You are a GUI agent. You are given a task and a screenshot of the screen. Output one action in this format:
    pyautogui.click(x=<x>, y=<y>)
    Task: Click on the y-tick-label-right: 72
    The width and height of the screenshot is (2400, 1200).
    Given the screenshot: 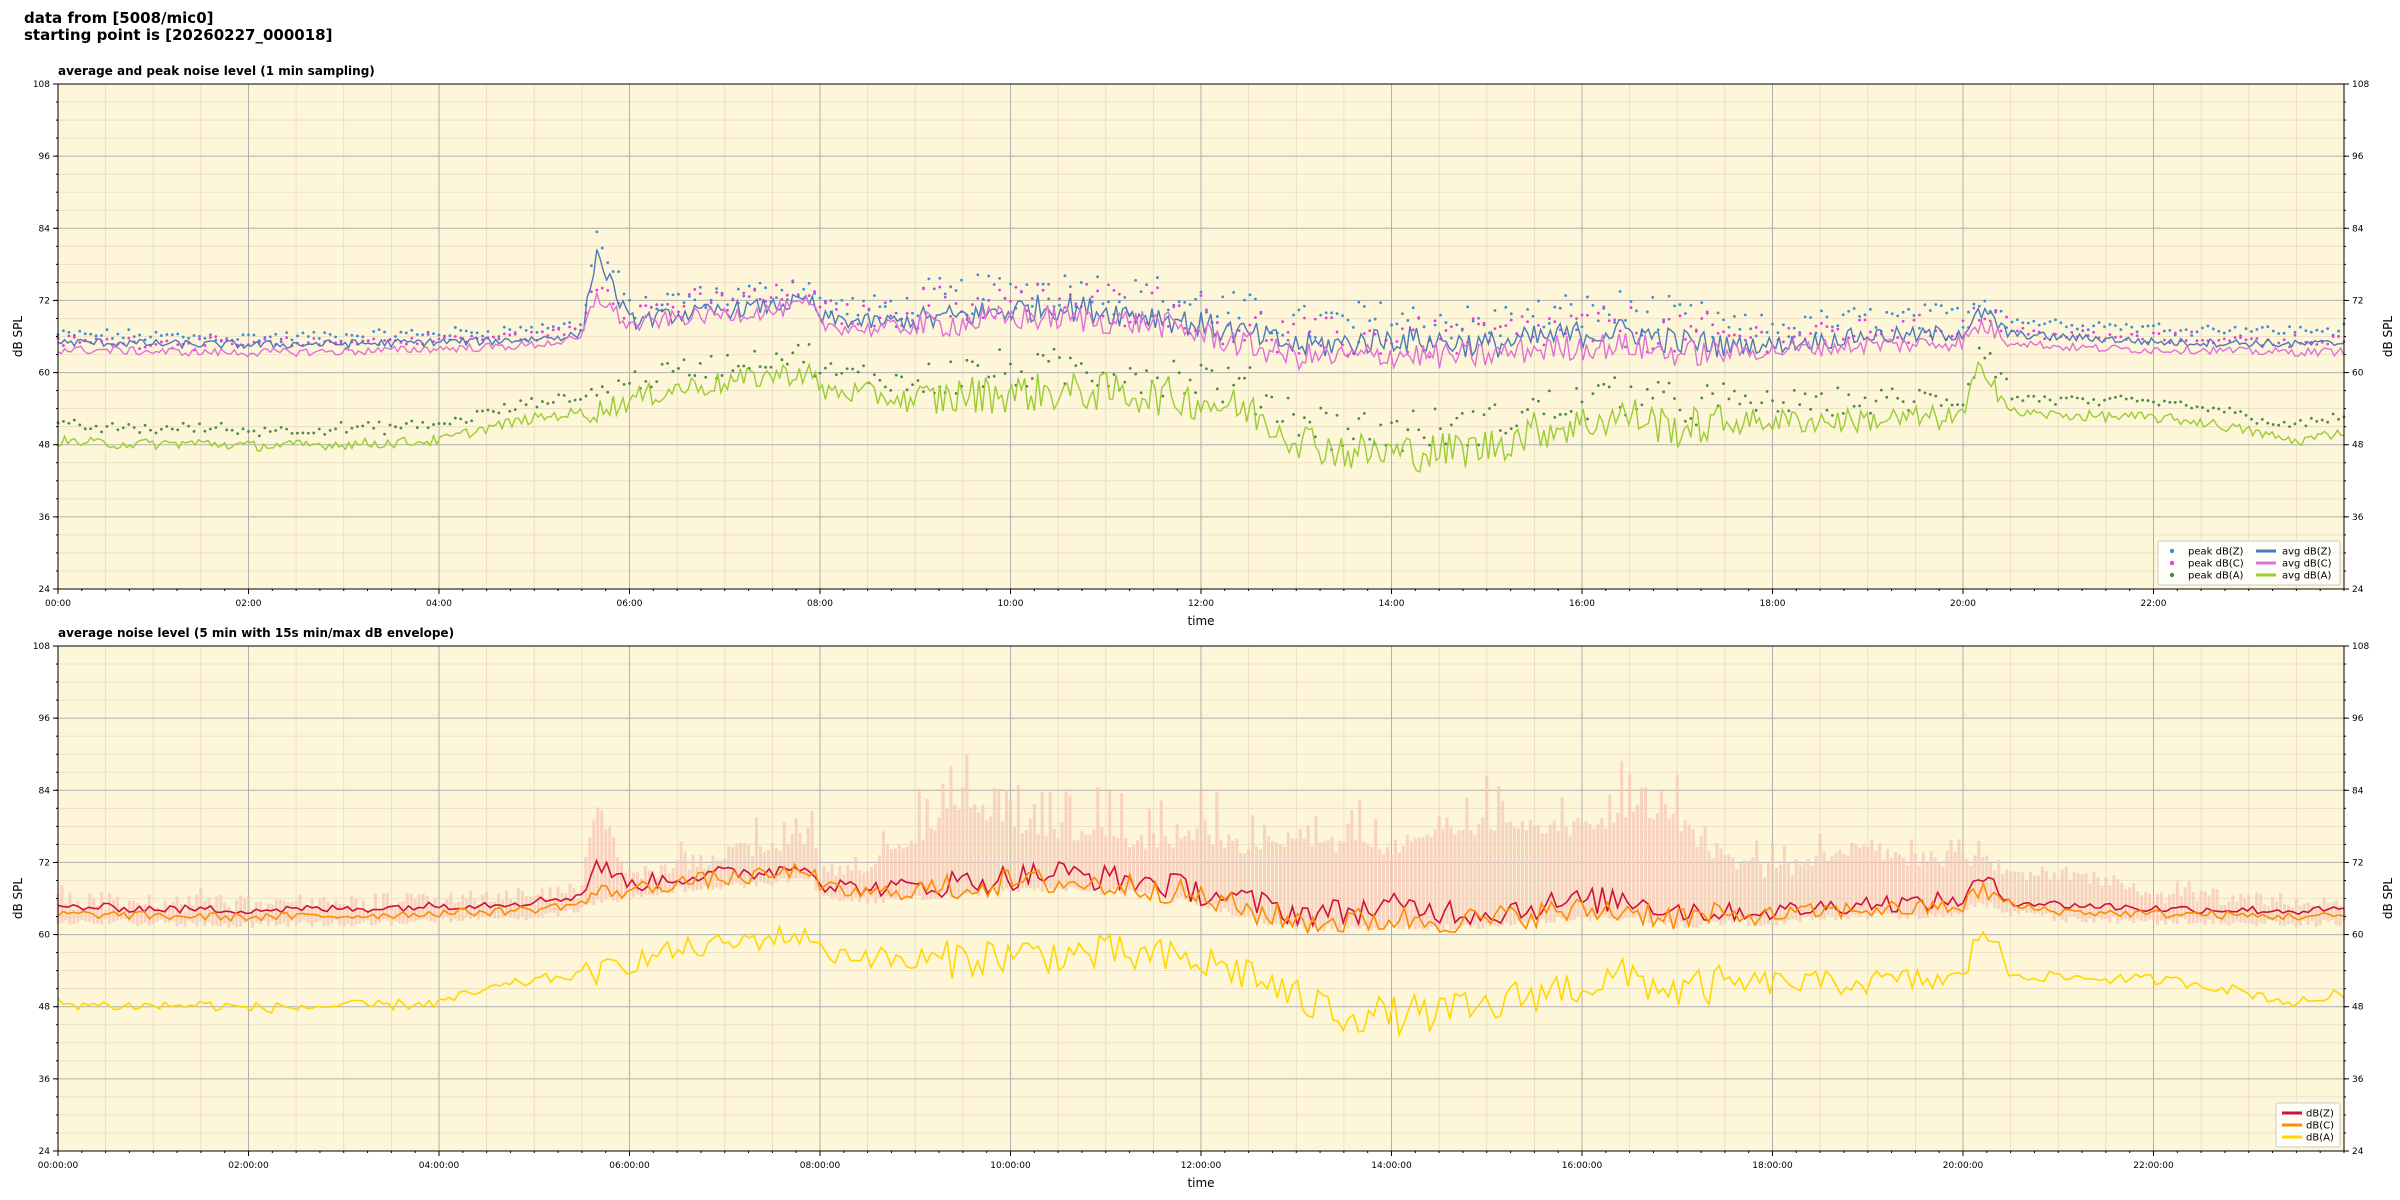 What is the action you would take?
    pyautogui.click(x=2357, y=301)
    